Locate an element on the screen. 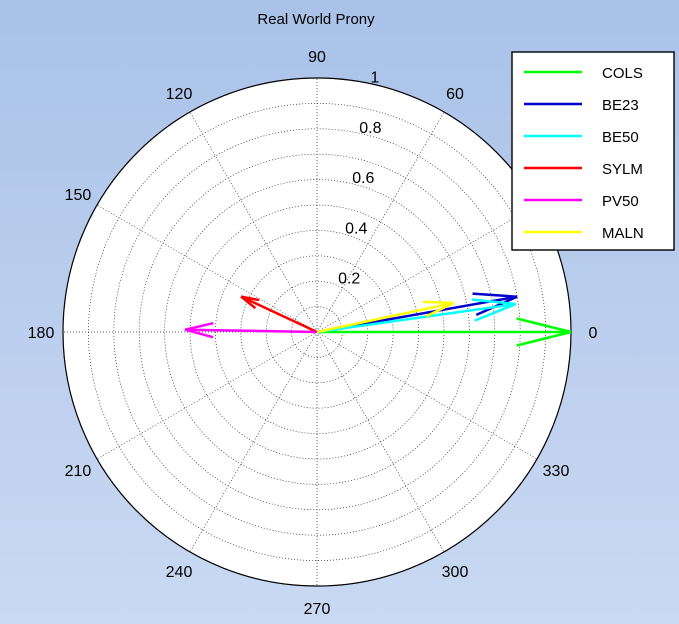 The height and width of the screenshot is (624, 679). angle-tick-label: 300 is located at coordinates (455, 572).